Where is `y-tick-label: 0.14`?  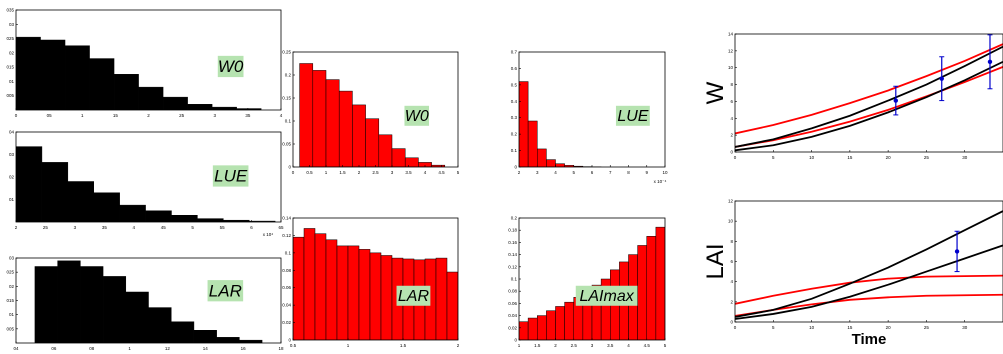
y-tick-label: 0.14 is located at coordinates (286, 218).